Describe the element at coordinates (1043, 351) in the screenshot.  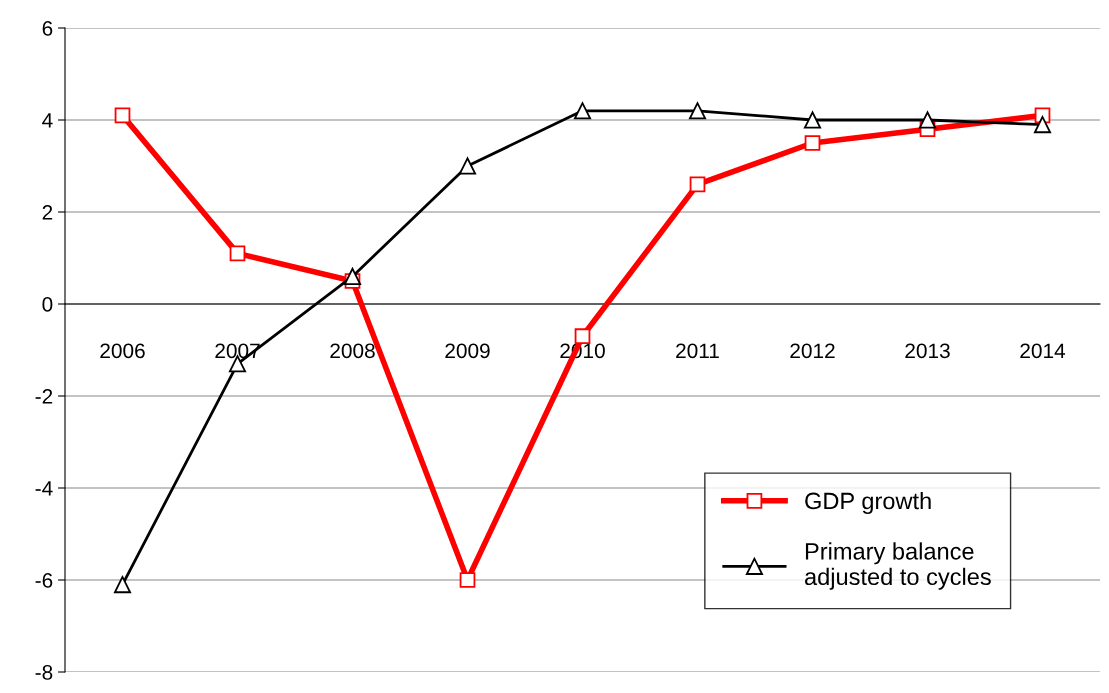
I see `x-tick-label: 2014` at that location.